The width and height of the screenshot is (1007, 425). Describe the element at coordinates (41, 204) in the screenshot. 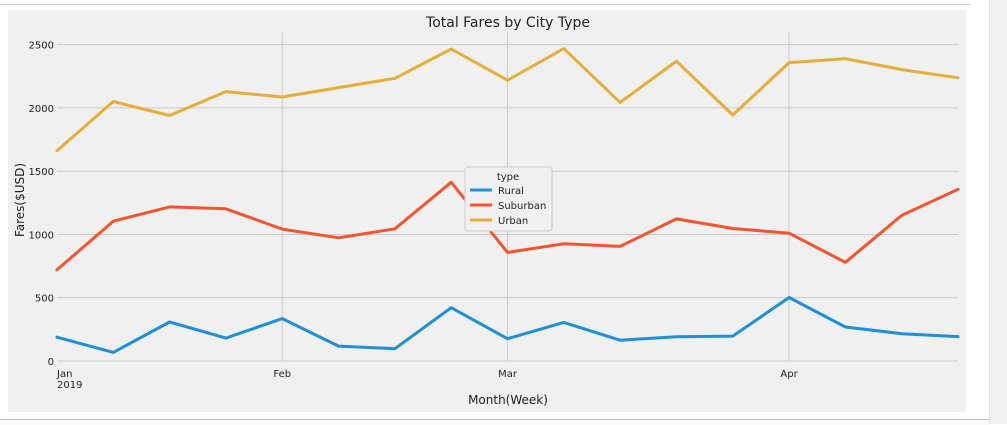

I see `y-axis-ticks: 0 500 1000 1500 2000 2500` at that location.